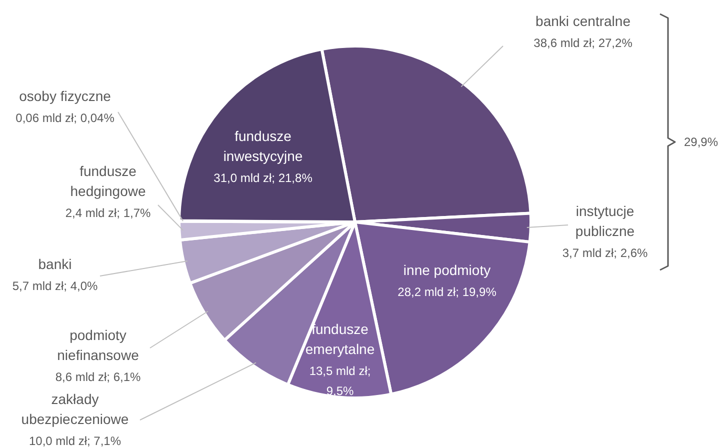  Describe the element at coordinates (75, 441) in the screenshot. I see `data-label: 10,0 mld zł; 7,1%` at that location.